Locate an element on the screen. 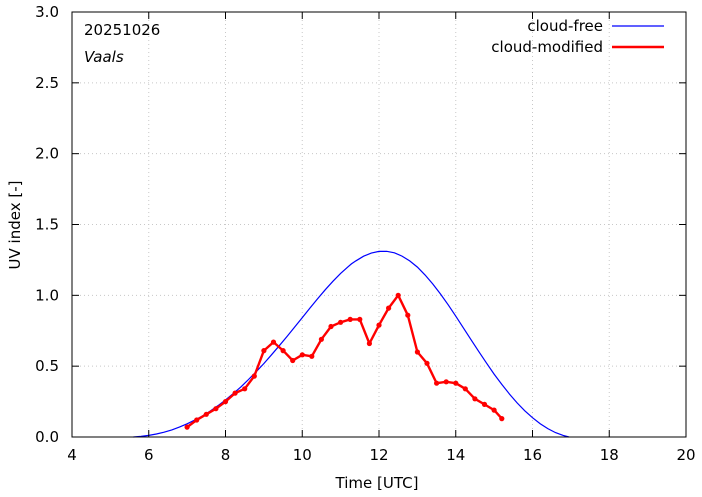 Image resolution: width=702 pixels, height=497 pixels. y-tick-label: 3.0 is located at coordinates (47, 12).